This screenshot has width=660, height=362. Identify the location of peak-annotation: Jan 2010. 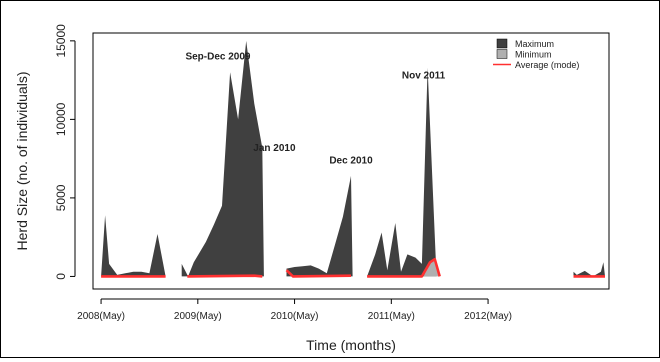
(274, 148).